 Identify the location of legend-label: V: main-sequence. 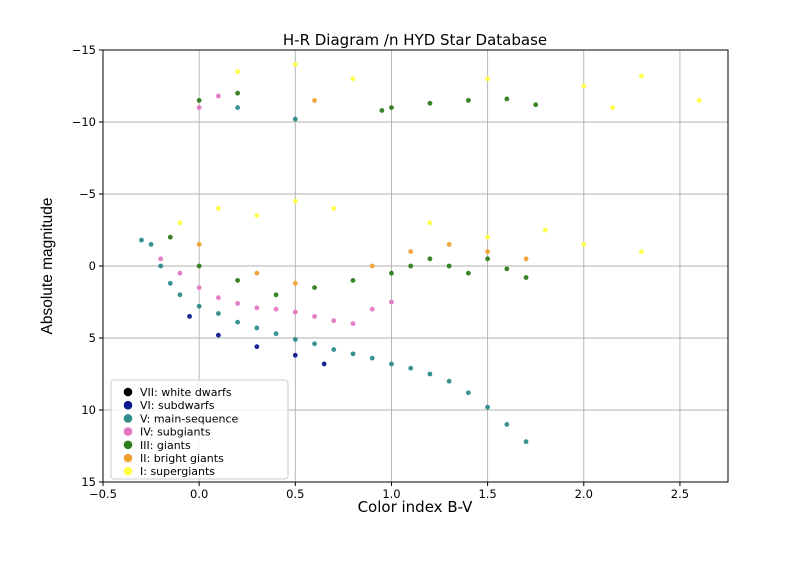
(189, 418).